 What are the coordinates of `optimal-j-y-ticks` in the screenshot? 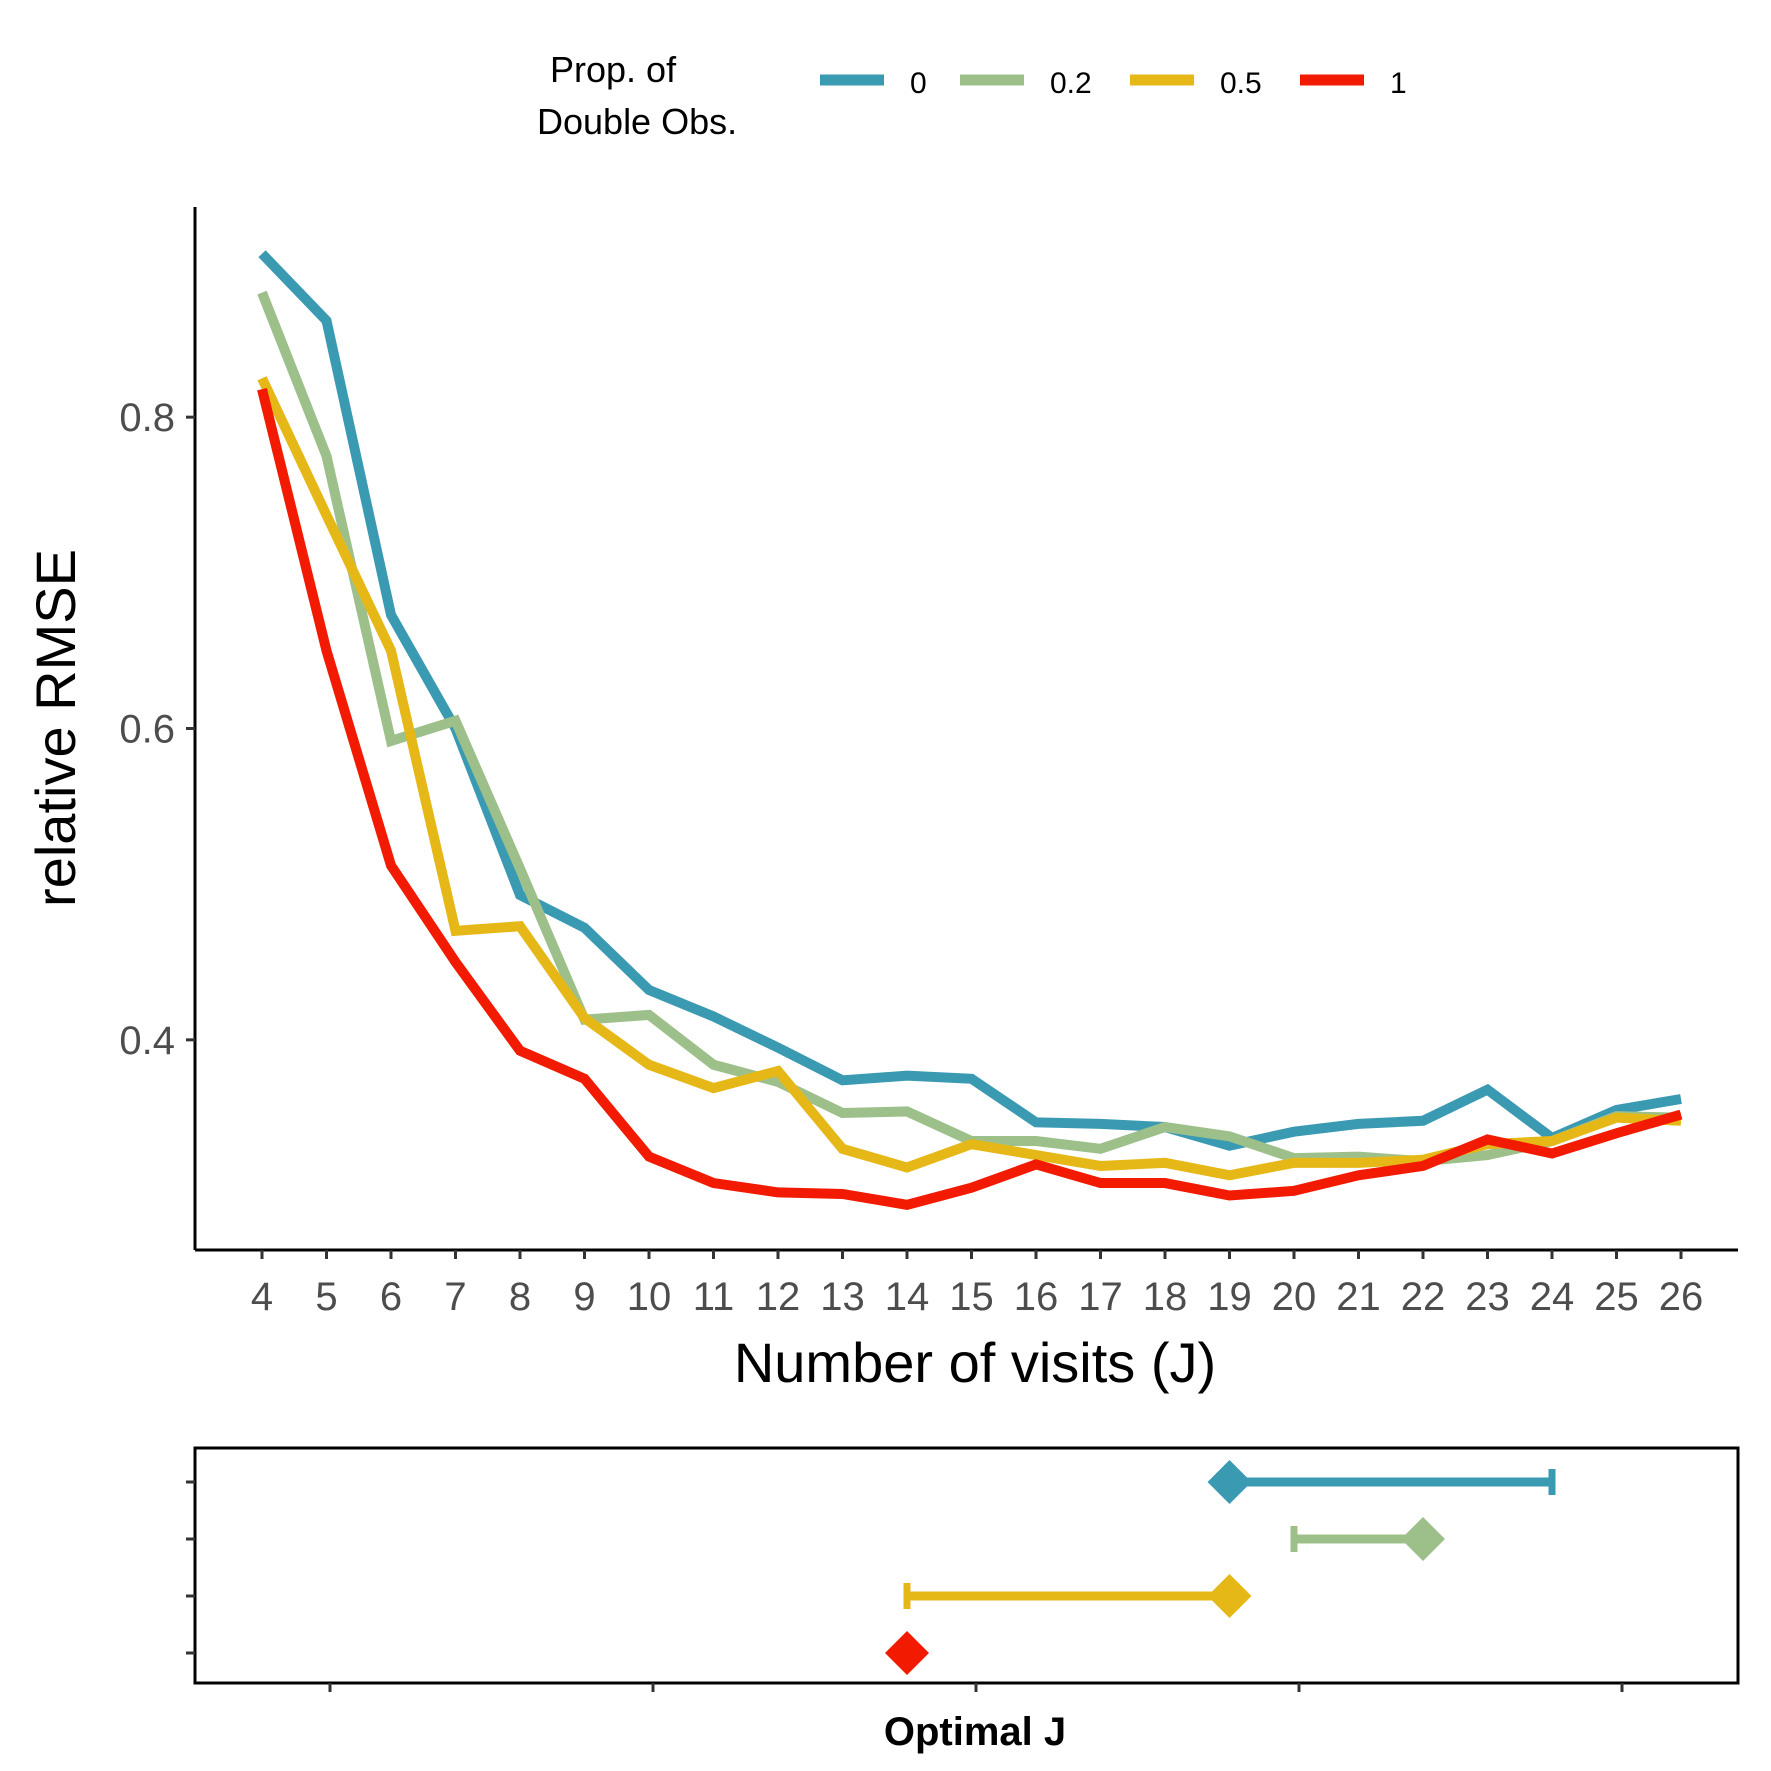 It's located at (190, 1567).